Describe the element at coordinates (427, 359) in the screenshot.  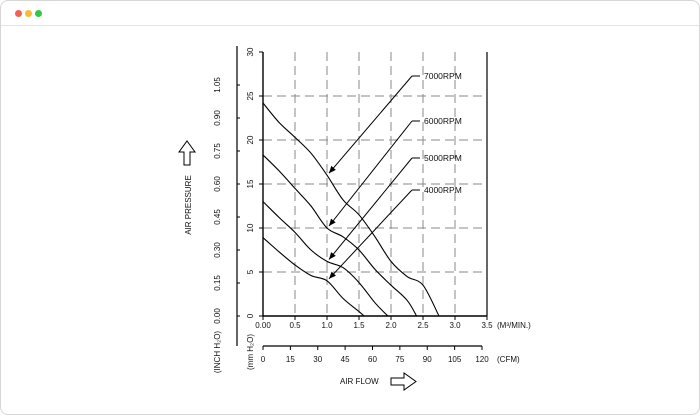
I see `cfm-tick-label: 90` at that location.